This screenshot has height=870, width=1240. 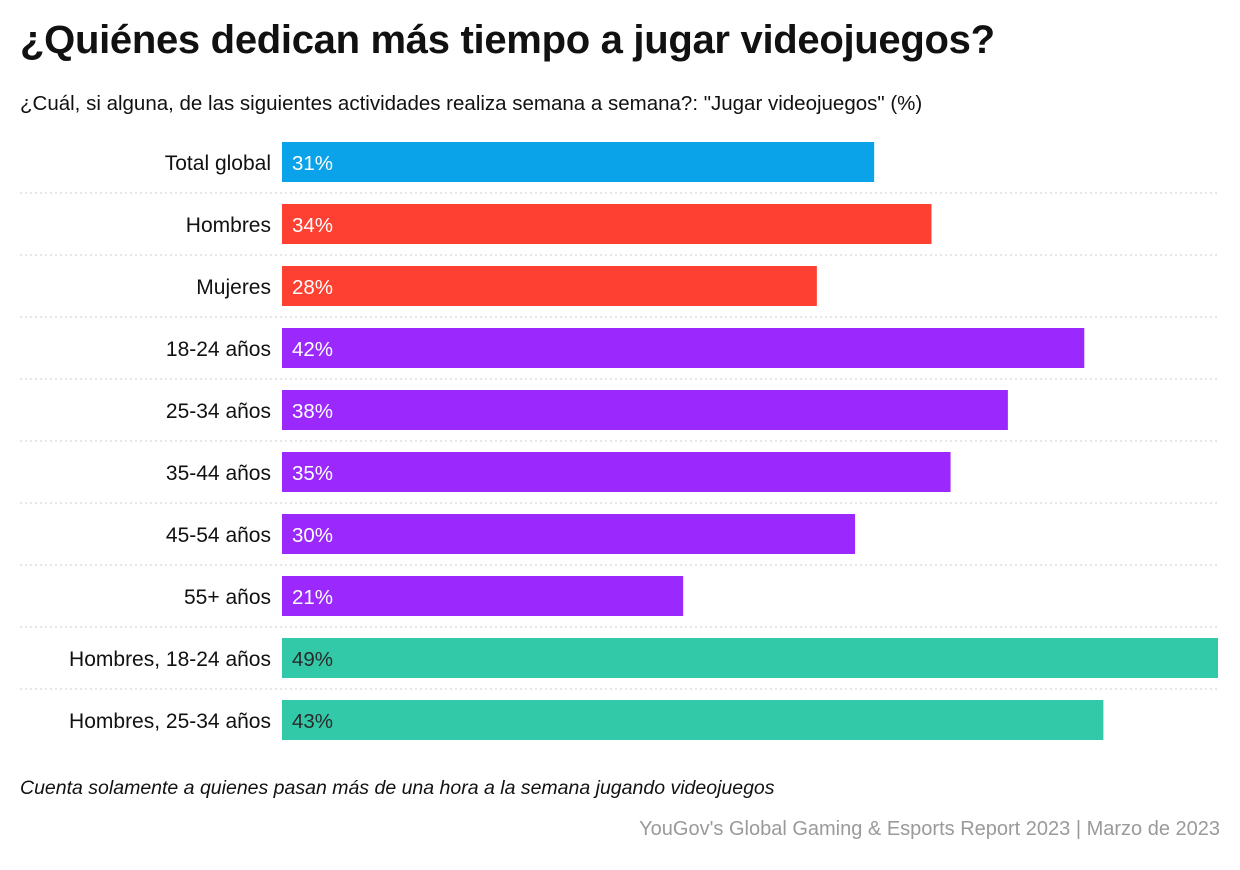 I want to click on category-label: 25-34 años, so click(x=218, y=411).